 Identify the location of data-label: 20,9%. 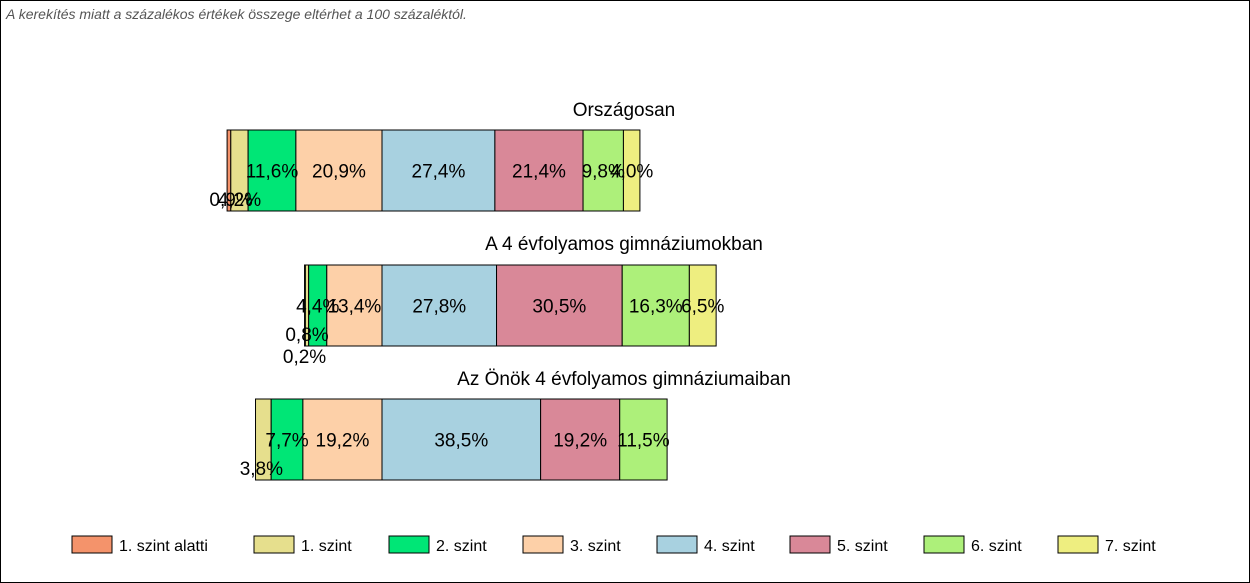
(339, 172).